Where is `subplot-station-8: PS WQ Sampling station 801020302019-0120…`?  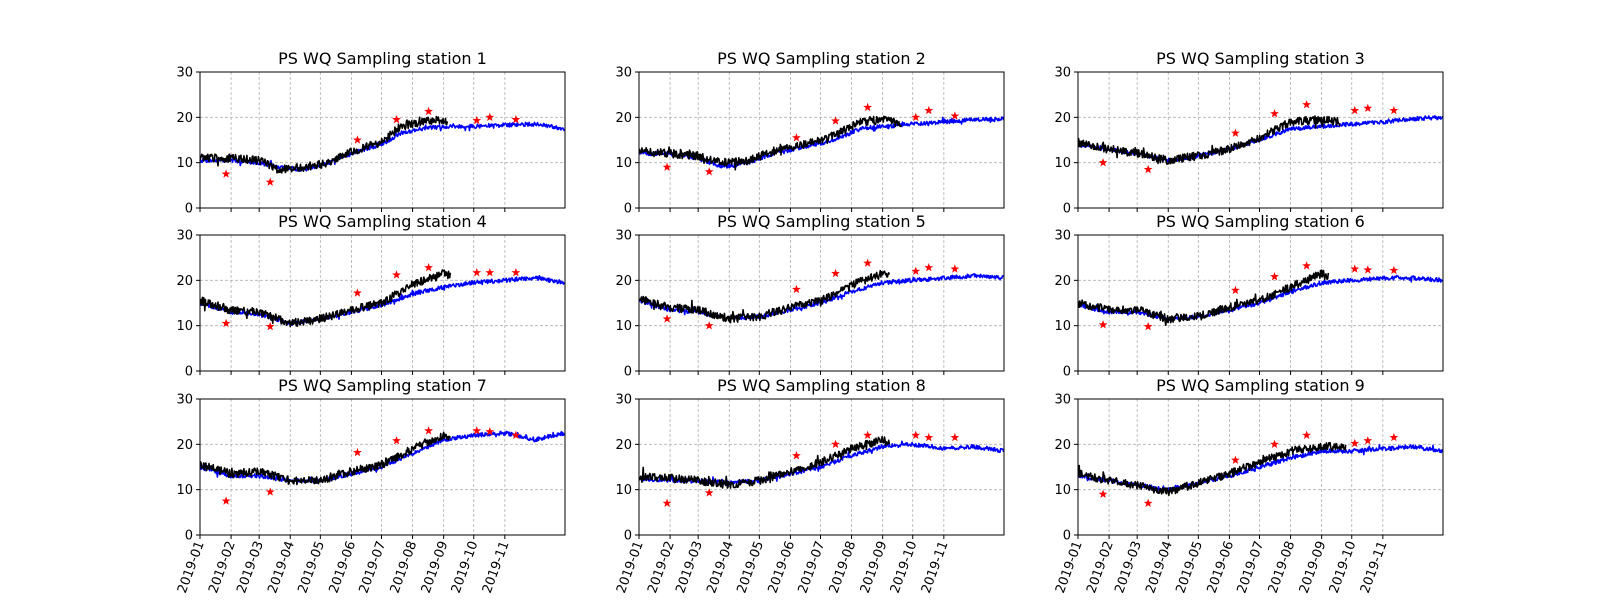 subplot-station-8: PS WQ Sampling station 801020302019-0120… is located at coordinates (809, 485).